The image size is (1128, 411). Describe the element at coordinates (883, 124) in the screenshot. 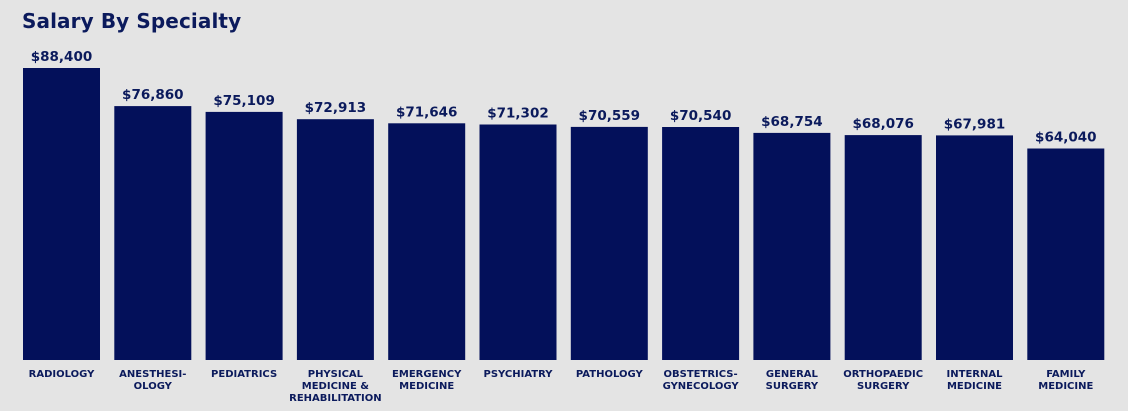

I see `value-label: $68,076` at that location.